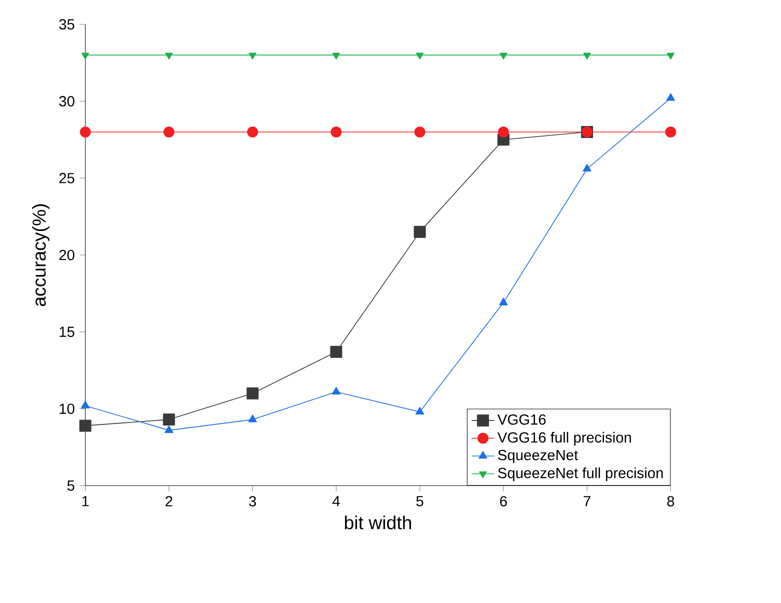 The width and height of the screenshot is (781, 603). What do you see at coordinates (336, 501) in the screenshot?
I see `x-tick-label: 4` at bounding box center [336, 501].